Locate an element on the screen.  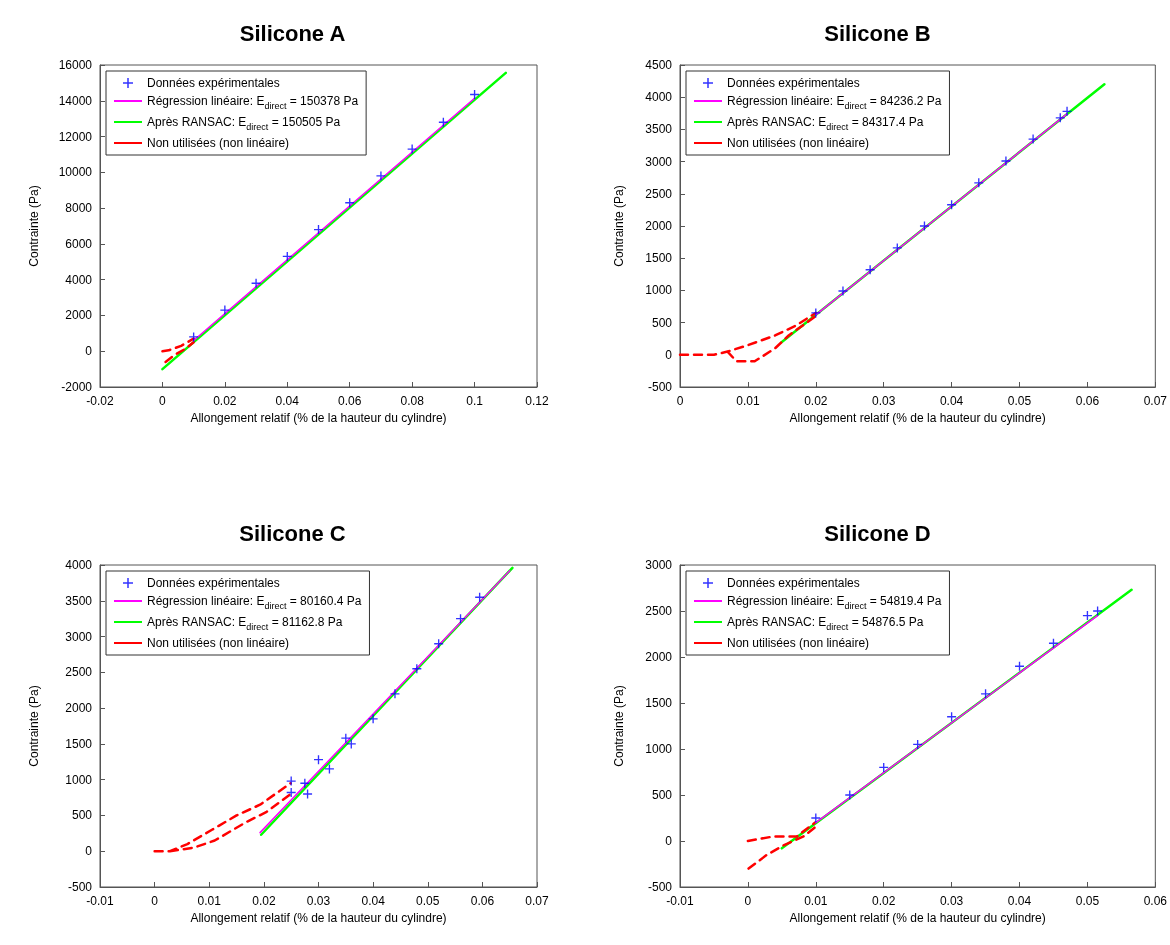
x-tick-label: -0.02 is located at coordinates (100, 401).